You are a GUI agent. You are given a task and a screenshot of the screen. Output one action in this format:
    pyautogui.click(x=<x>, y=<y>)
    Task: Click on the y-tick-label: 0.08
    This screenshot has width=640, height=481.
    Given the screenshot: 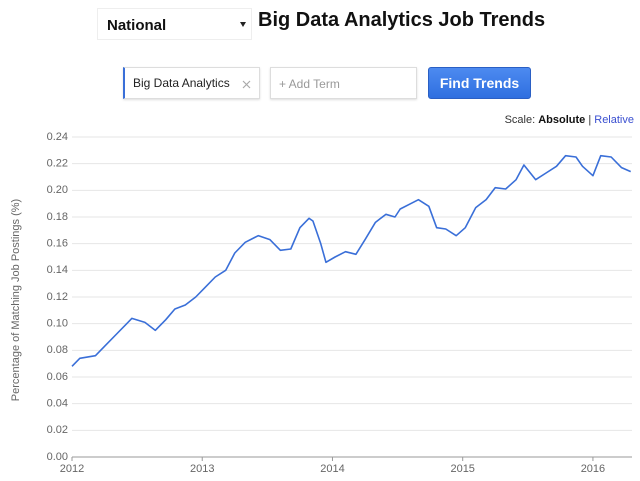 What is the action you would take?
    pyautogui.click(x=57, y=350)
    